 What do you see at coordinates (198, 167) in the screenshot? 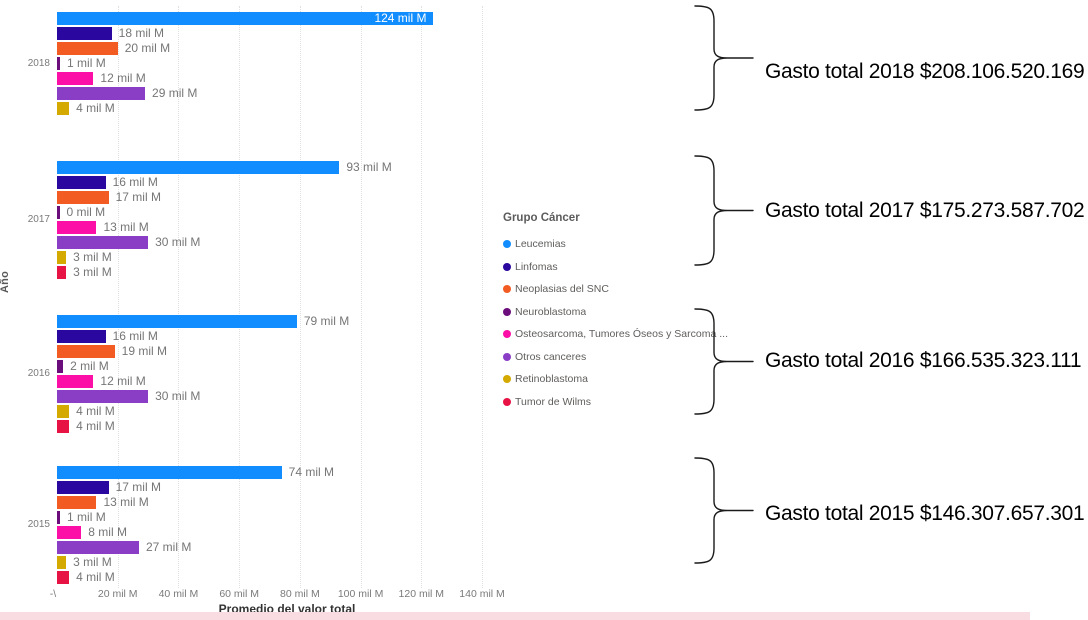
I see `bar-leucemias-2017` at bounding box center [198, 167].